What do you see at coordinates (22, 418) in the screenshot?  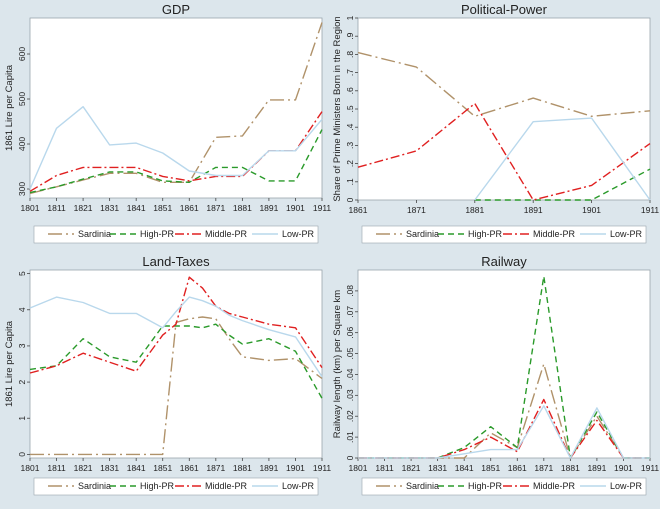 I see `y-tick-label: 1` at bounding box center [22, 418].